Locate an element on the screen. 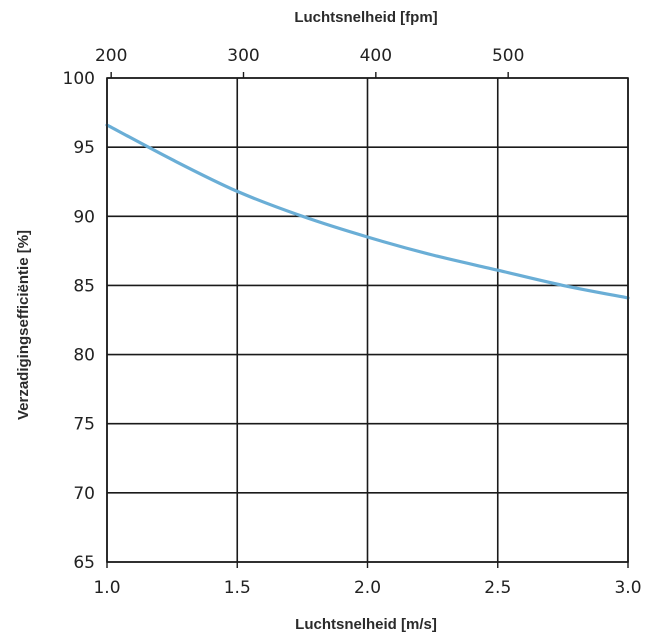  x2-axis-title: Luchtsnelheid [fpm] is located at coordinates (365, 17).